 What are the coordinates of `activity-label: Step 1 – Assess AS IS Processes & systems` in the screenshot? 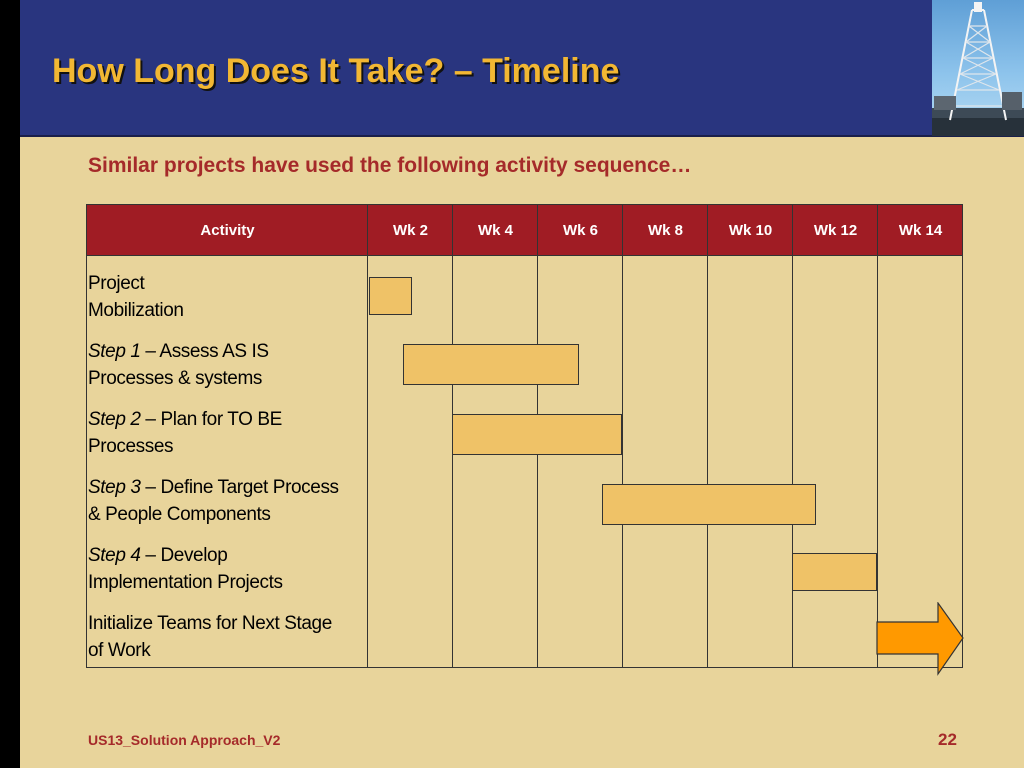 It's located at (178, 365).